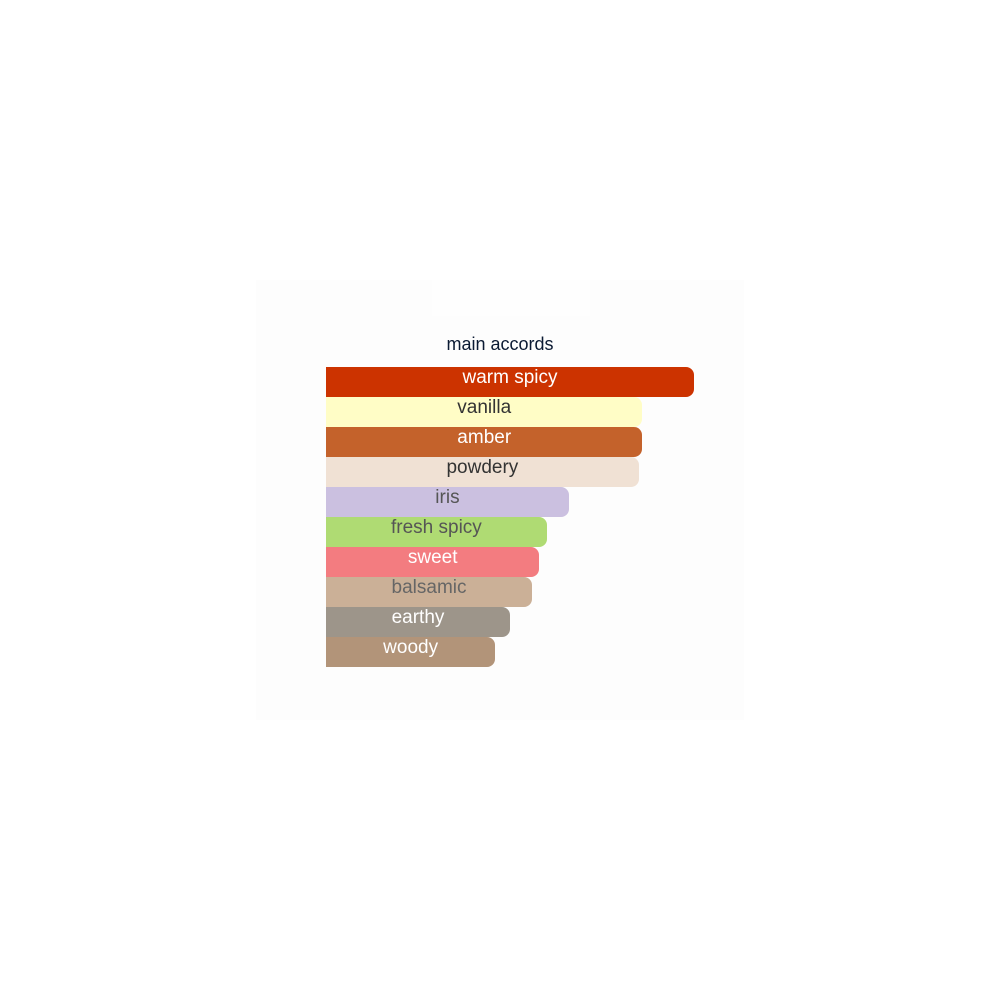 The height and width of the screenshot is (1000, 1000). I want to click on bar-woody: woody, so click(411, 652).